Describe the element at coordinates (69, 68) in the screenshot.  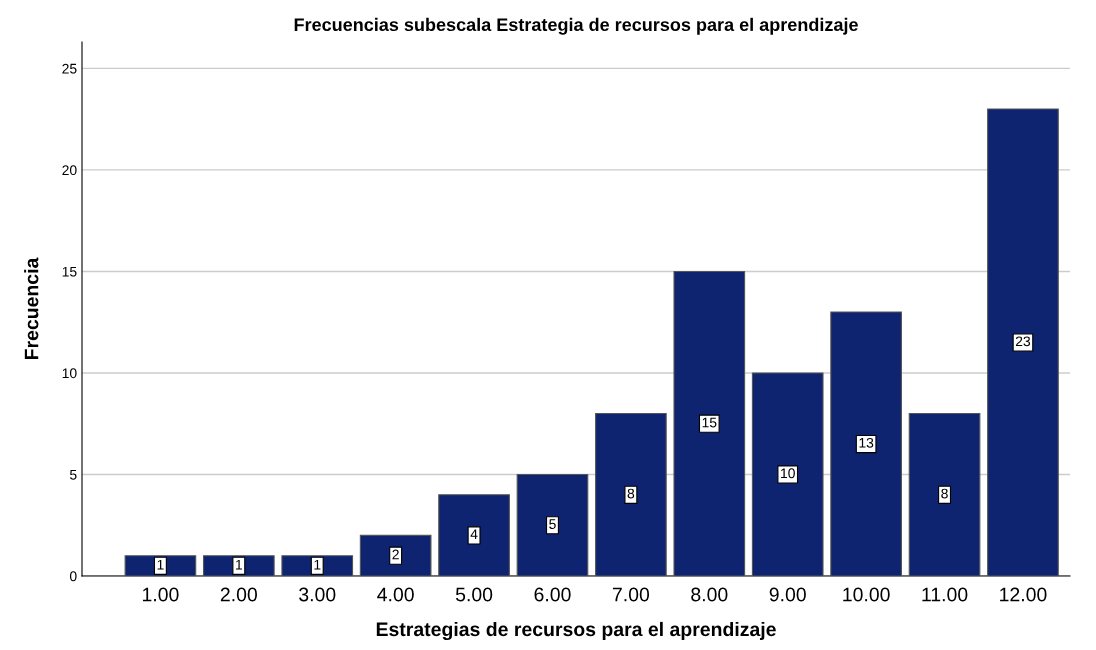
I see `y-tick-label: 25` at that location.